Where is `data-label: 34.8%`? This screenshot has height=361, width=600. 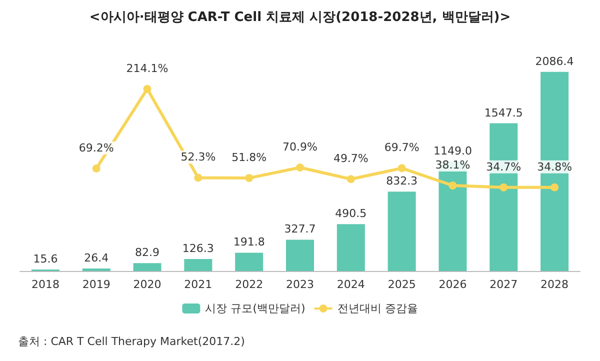
data-label: 34.8% is located at coordinates (554, 167).